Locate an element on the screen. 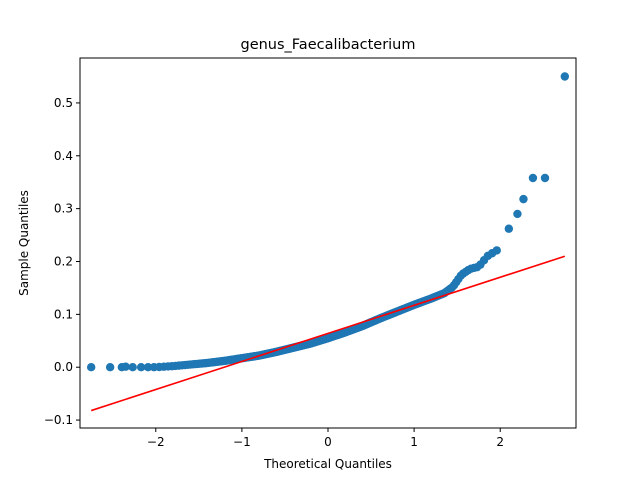 The height and width of the screenshot is (480, 640). y-tick-label: 0.4 is located at coordinates (63, 156).